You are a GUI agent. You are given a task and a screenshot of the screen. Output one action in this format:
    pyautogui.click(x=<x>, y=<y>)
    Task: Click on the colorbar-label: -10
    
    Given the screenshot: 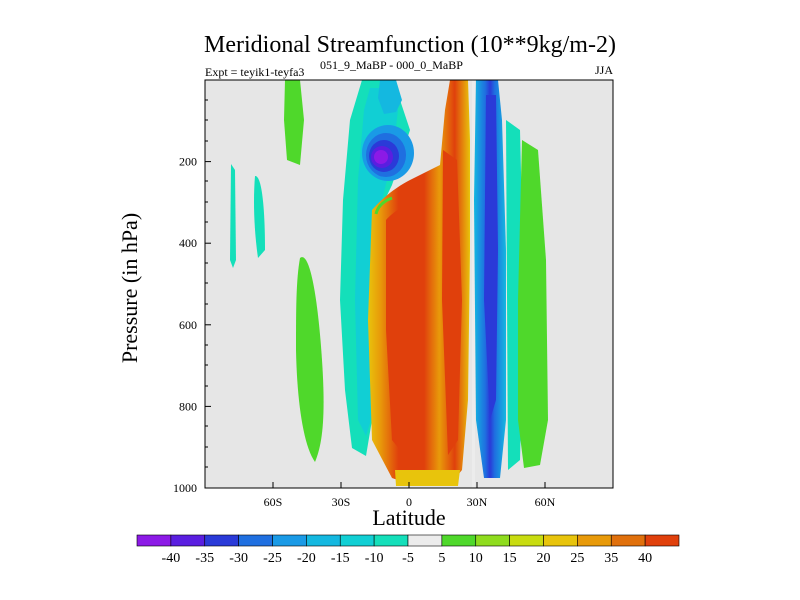 What is the action you would take?
    pyautogui.click(x=374, y=558)
    